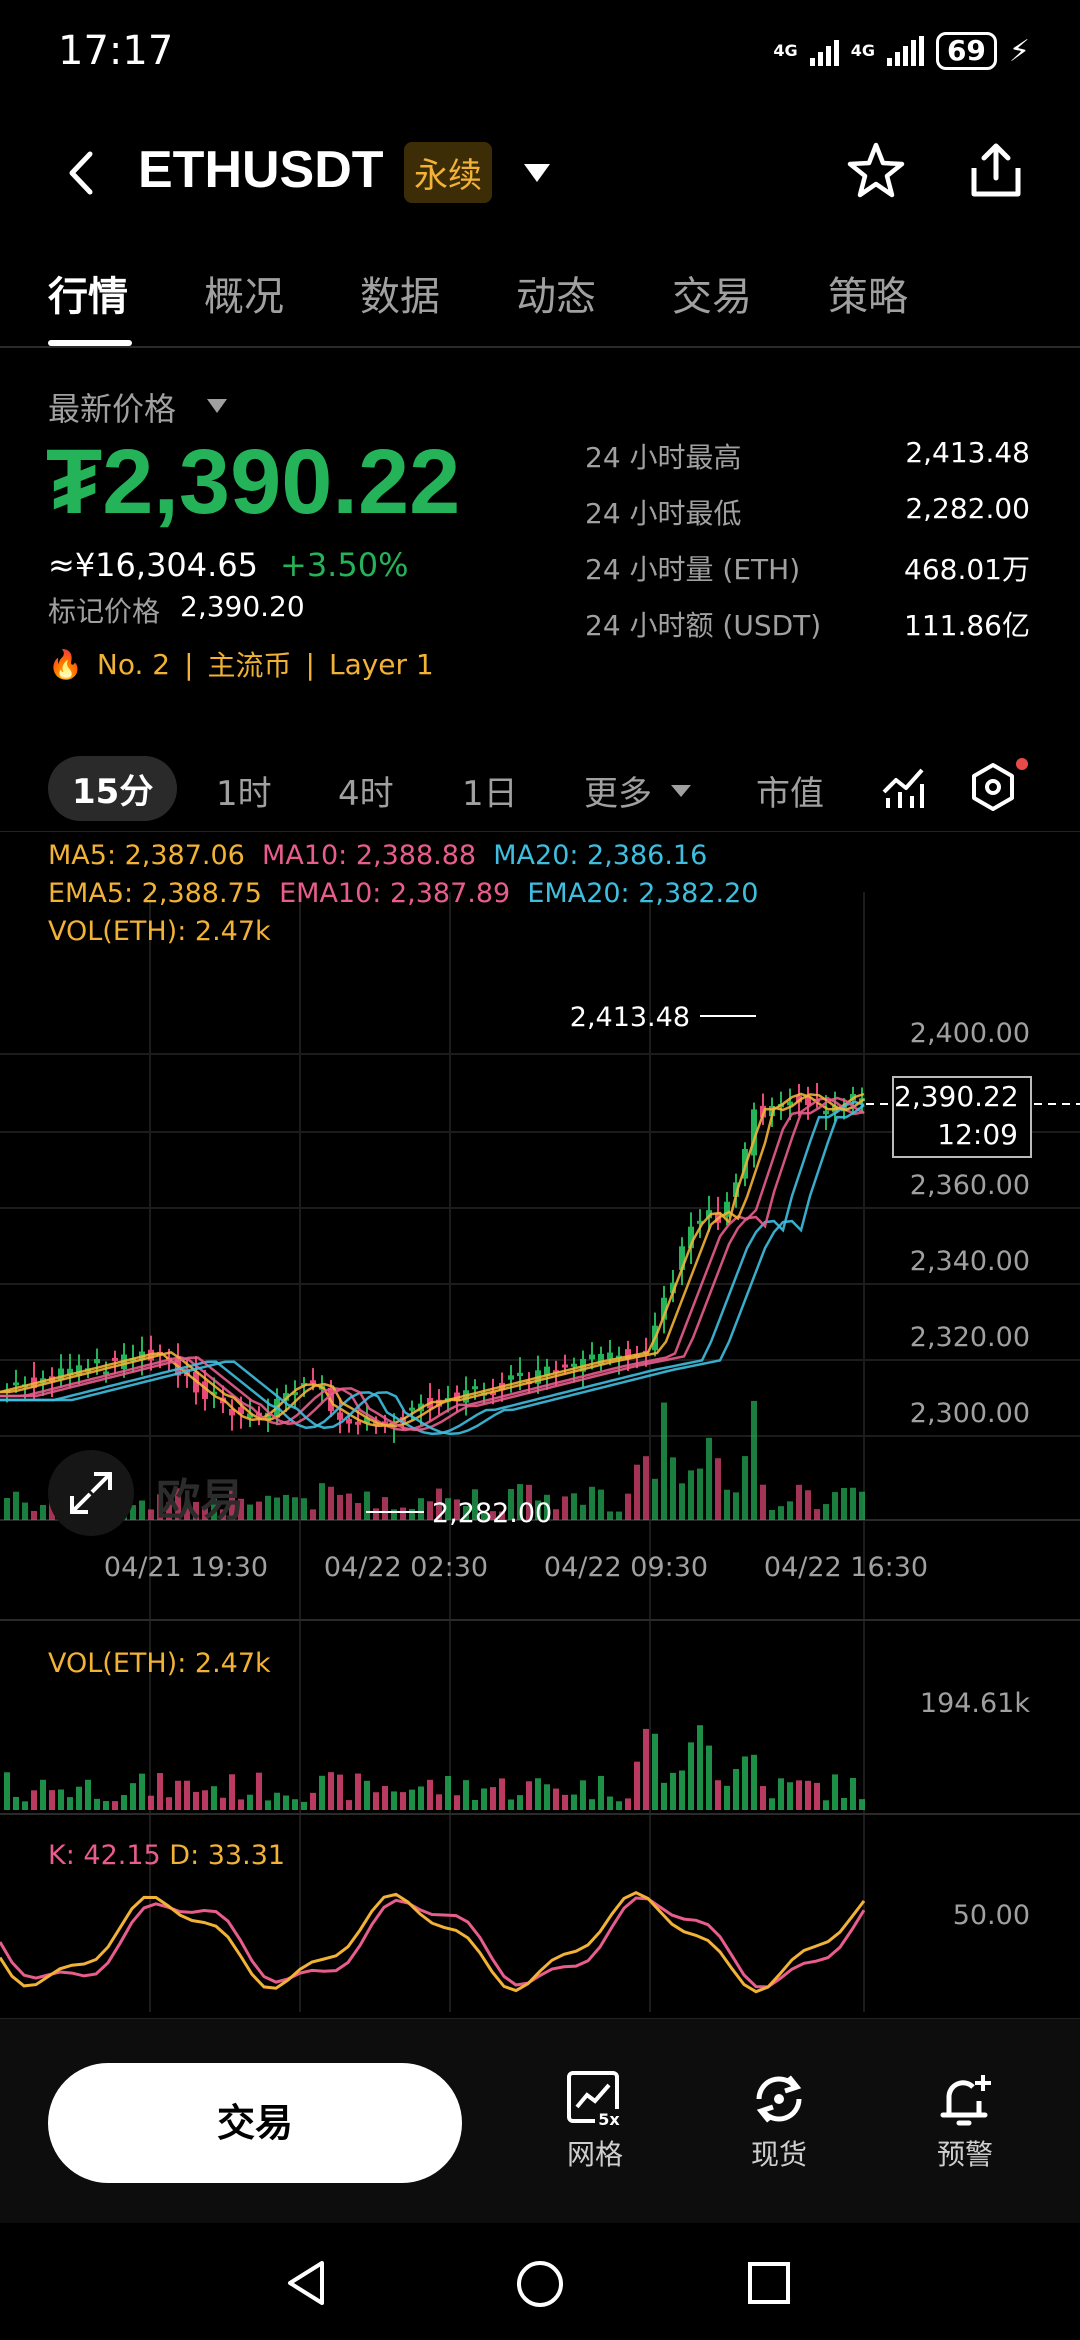 The width and height of the screenshot is (1080, 2340). What do you see at coordinates (249, 665) in the screenshot?
I see `category-tag: 主流币` at bounding box center [249, 665].